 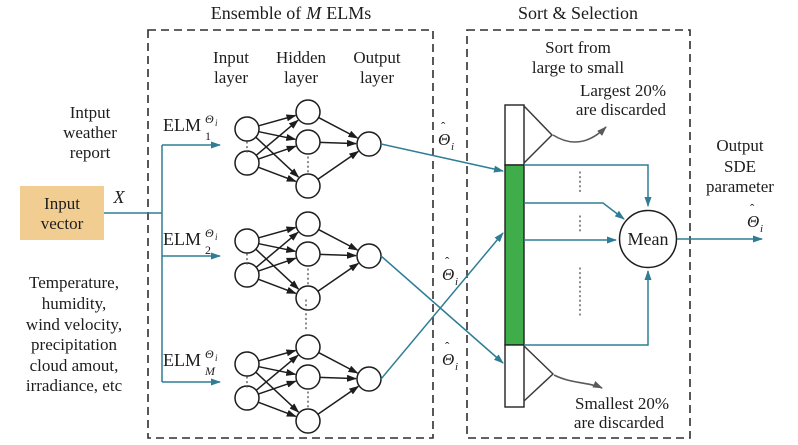 I want to click on svg-text: 2, so click(x=208, y=250).